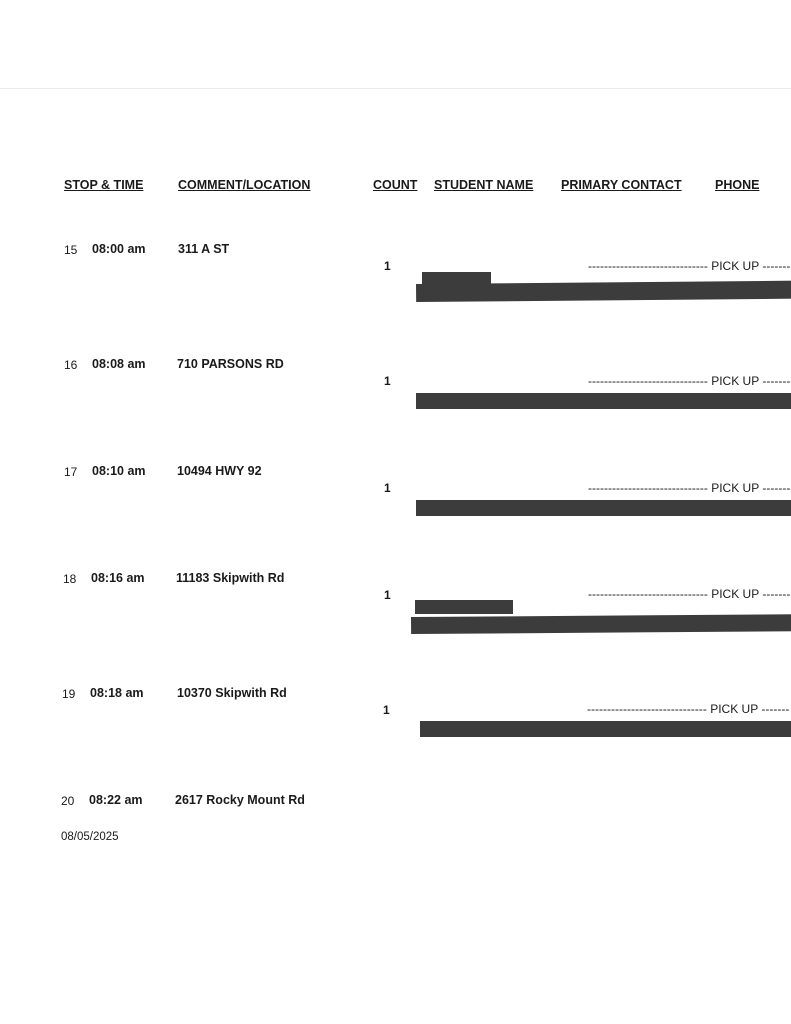  Describe the element at coordinates (70, 579) in the screenshot. I see `stop-number: 18` at that location.